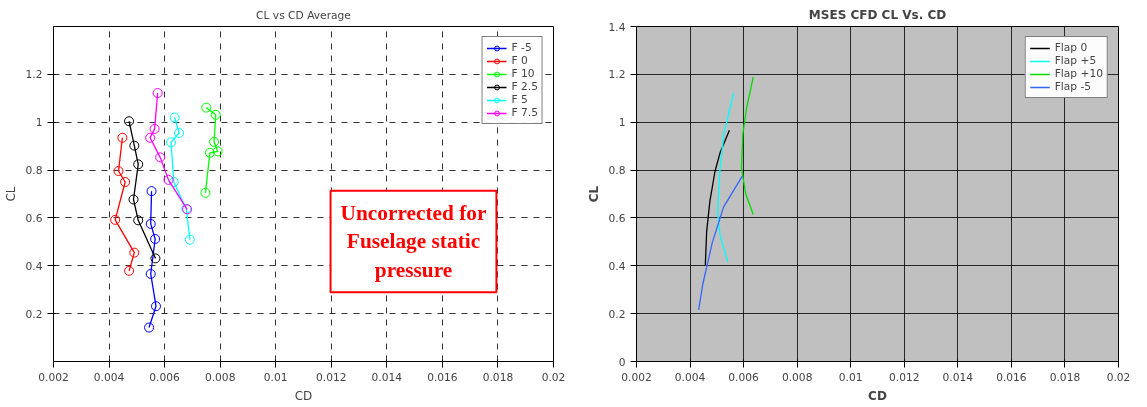  Describe the element at coordinates (524, 86) in the screenshot. I see `legend-label: F 2.5` at that location.